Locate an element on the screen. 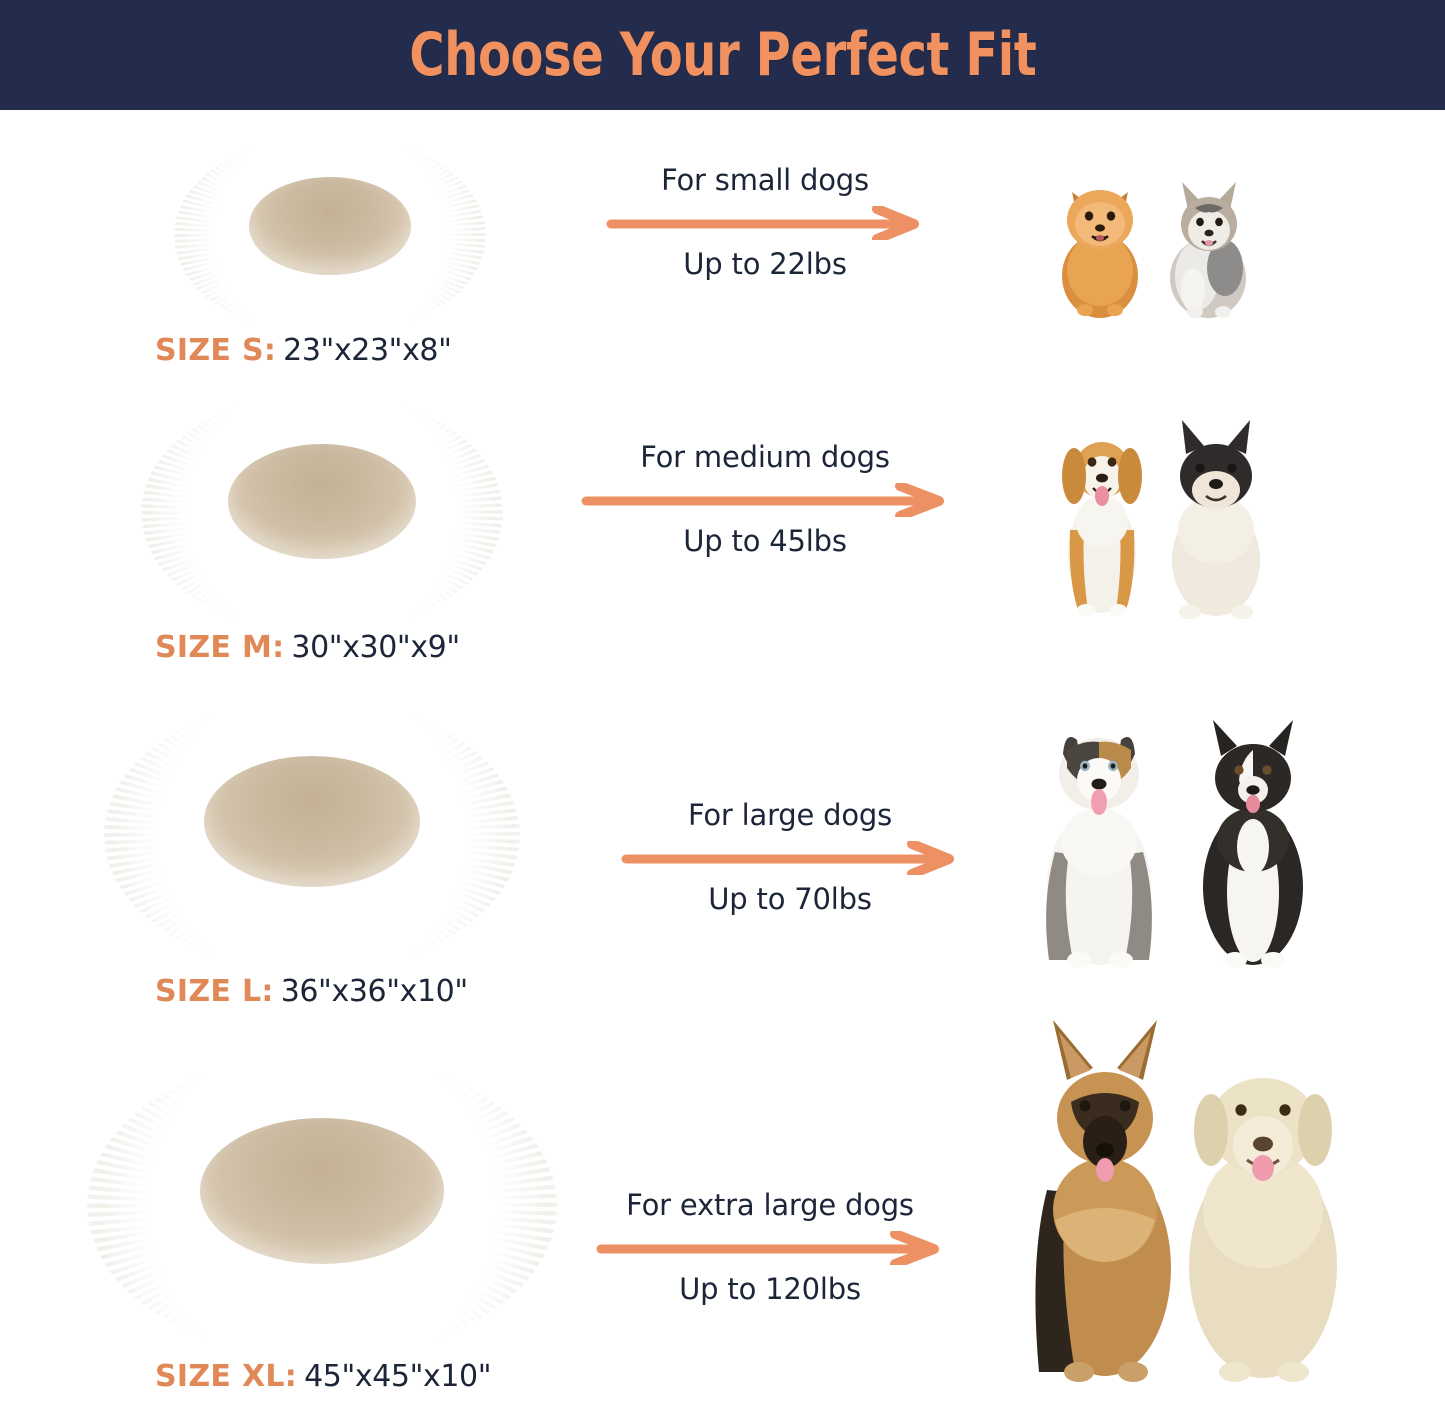  dog-photos-small is located at coordinates (1154, 250).